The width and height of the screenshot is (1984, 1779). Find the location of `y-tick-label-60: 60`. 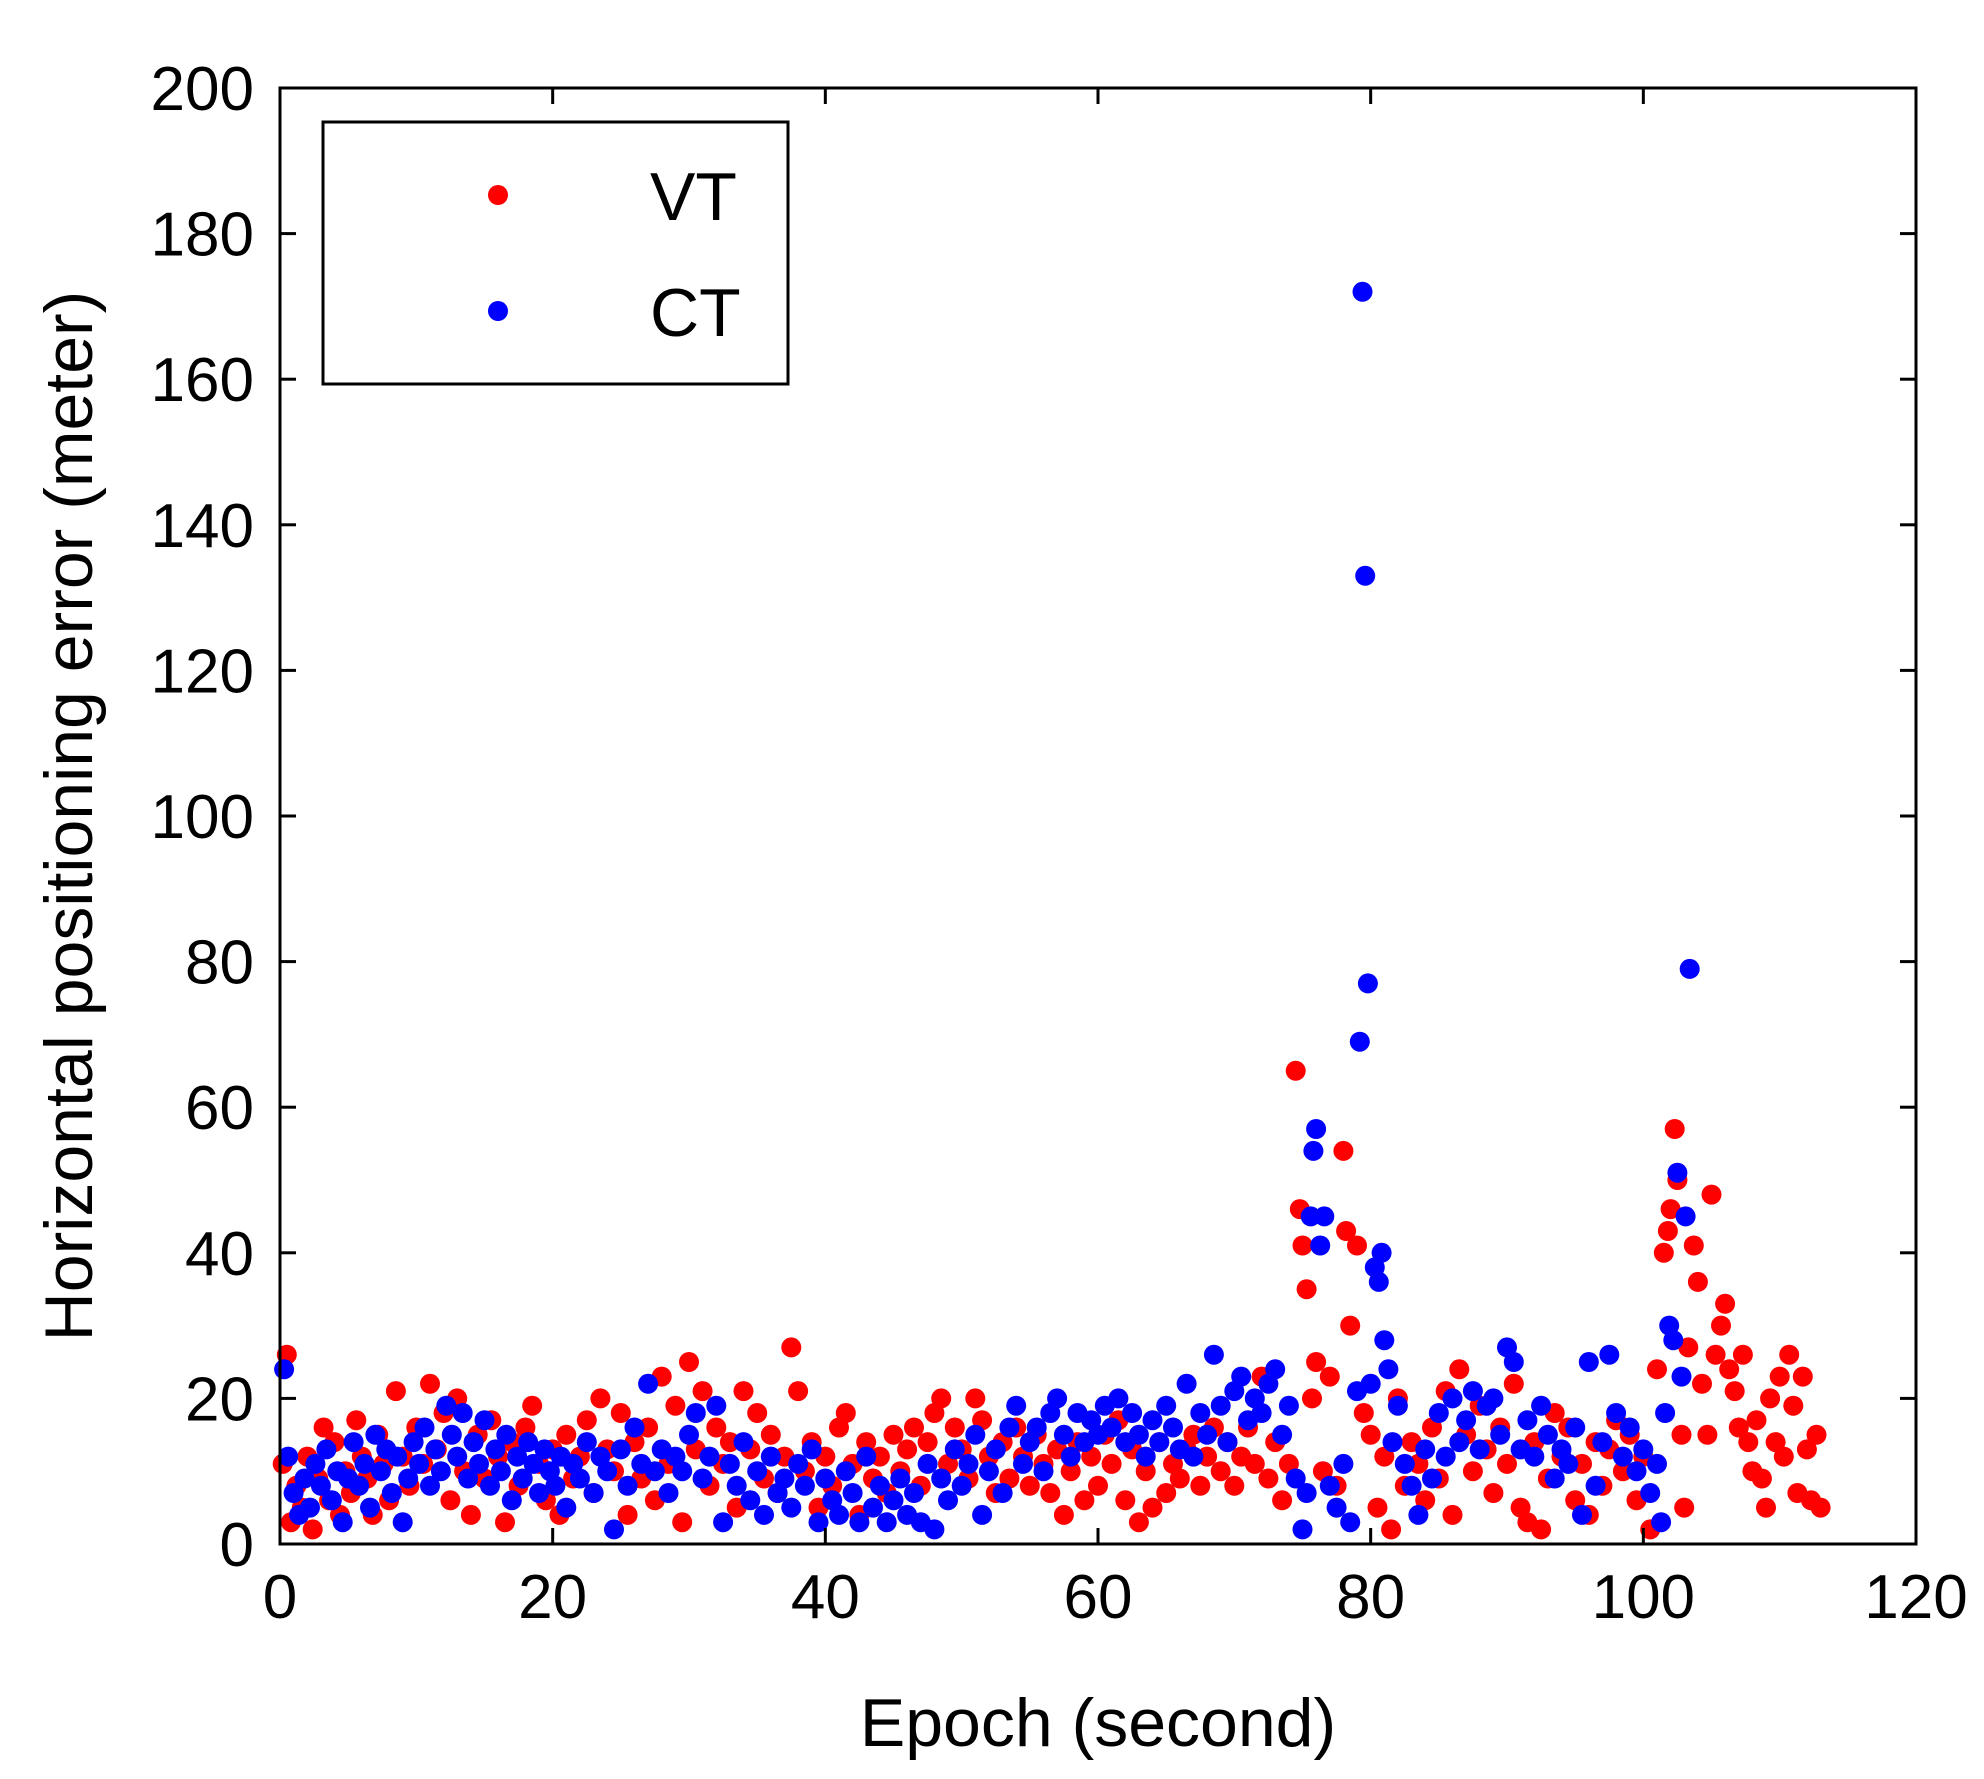

y-tick-label-60: 60 is located at coordinates (219, 1108).